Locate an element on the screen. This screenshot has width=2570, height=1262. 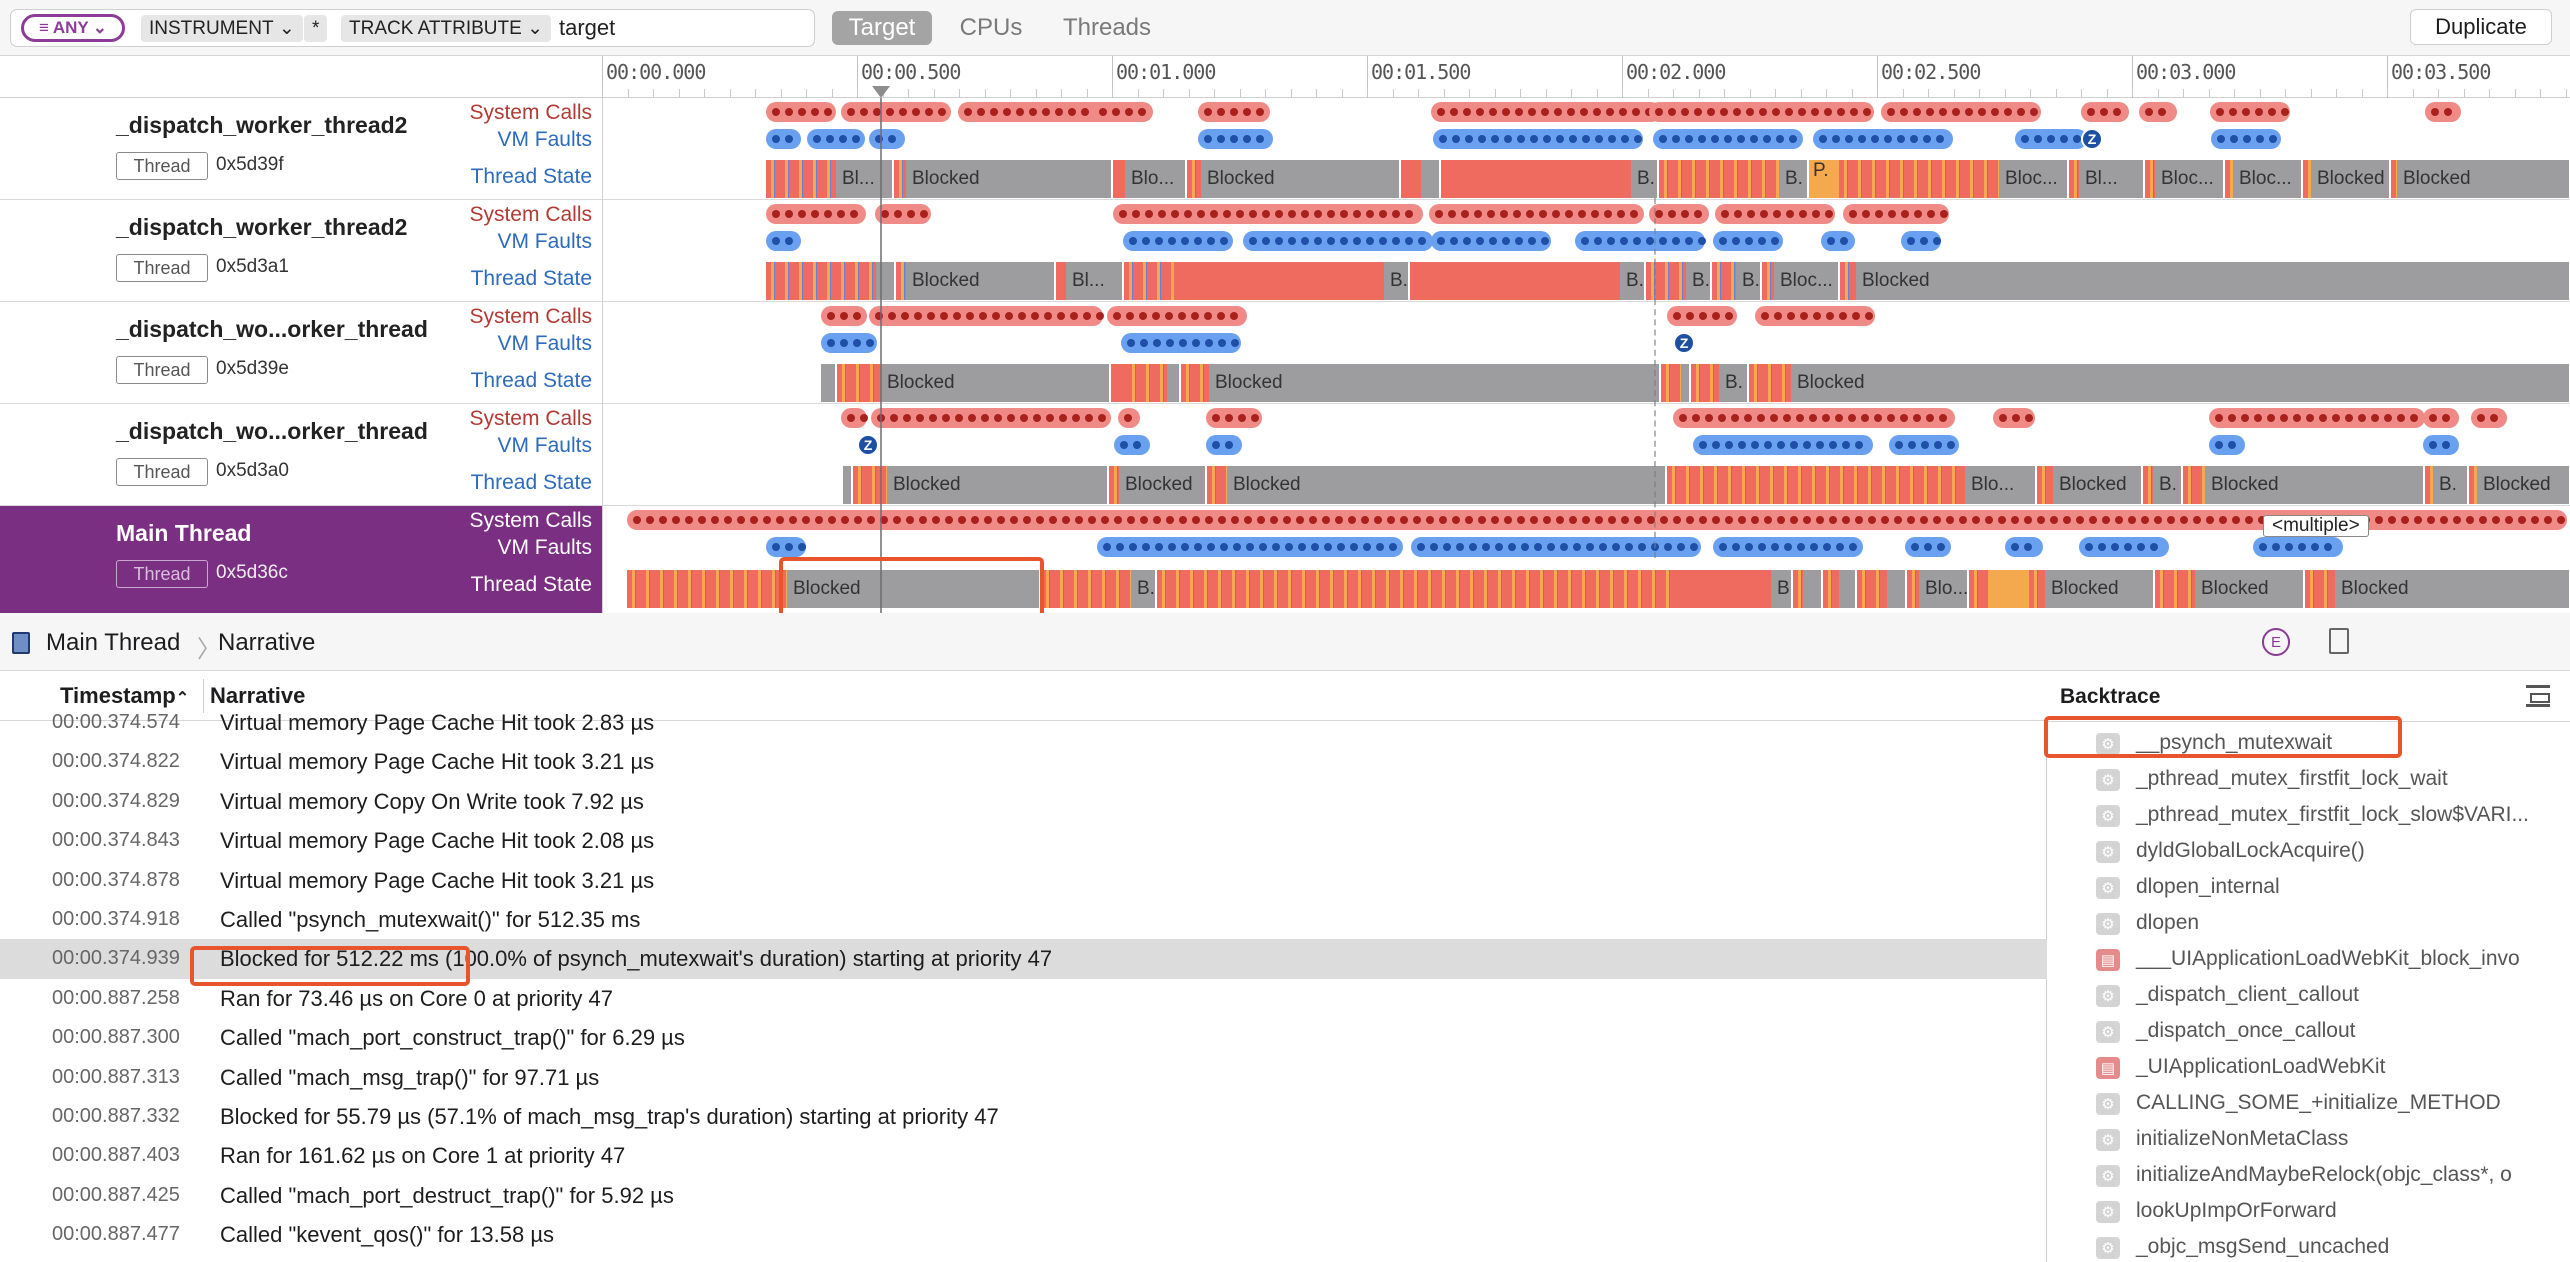
column-header-timestamp: Timestamp⌃ is located at coordinates (124, 696).